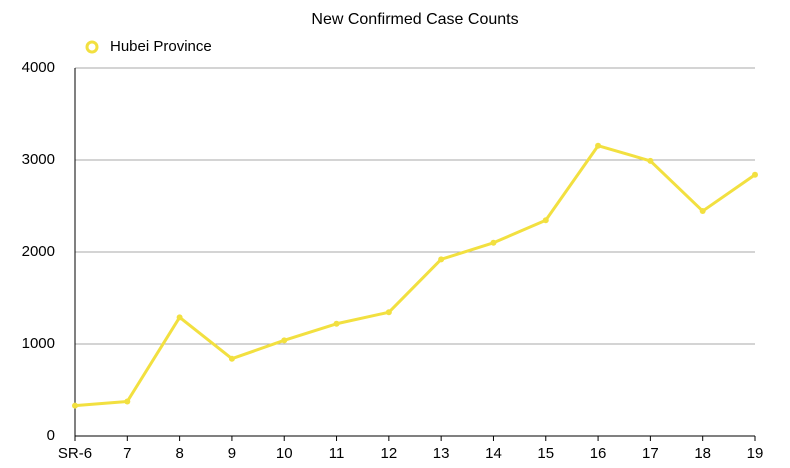  I want to click on x-tick-label: 11, so click(337, 453).